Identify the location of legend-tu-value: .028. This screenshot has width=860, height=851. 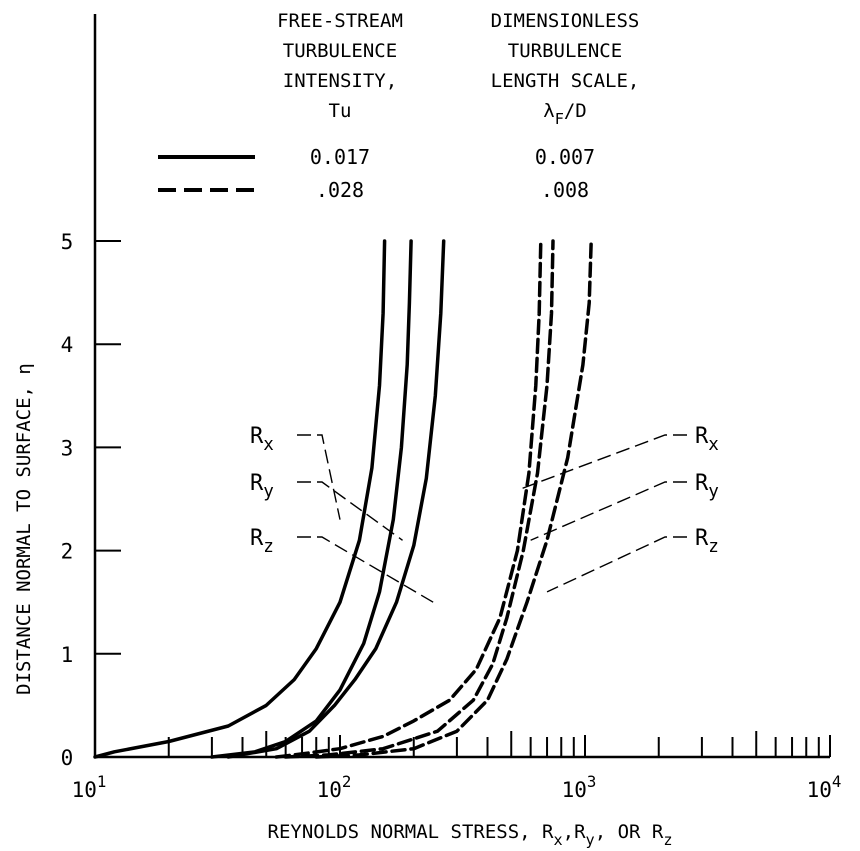
(340, 190).